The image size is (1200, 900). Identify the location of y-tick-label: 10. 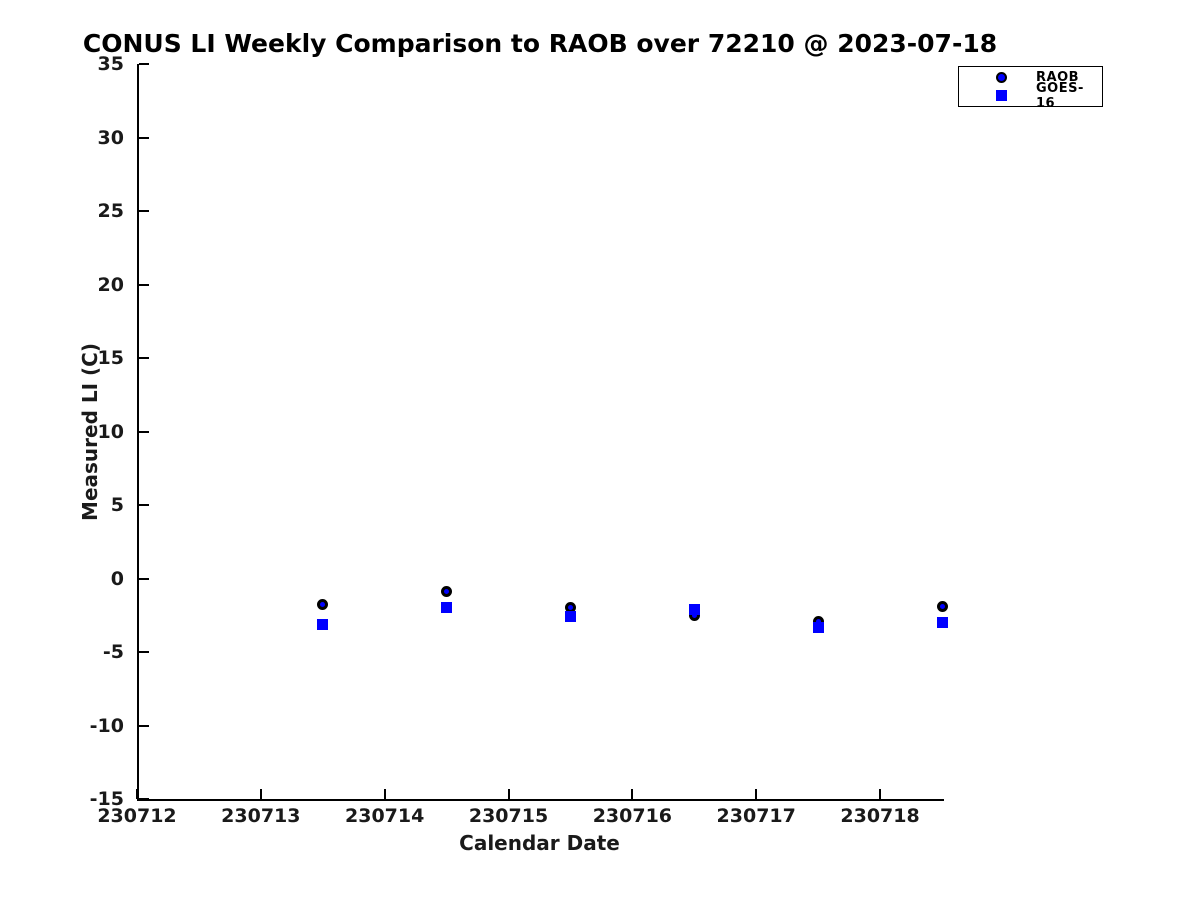
(110, 431).